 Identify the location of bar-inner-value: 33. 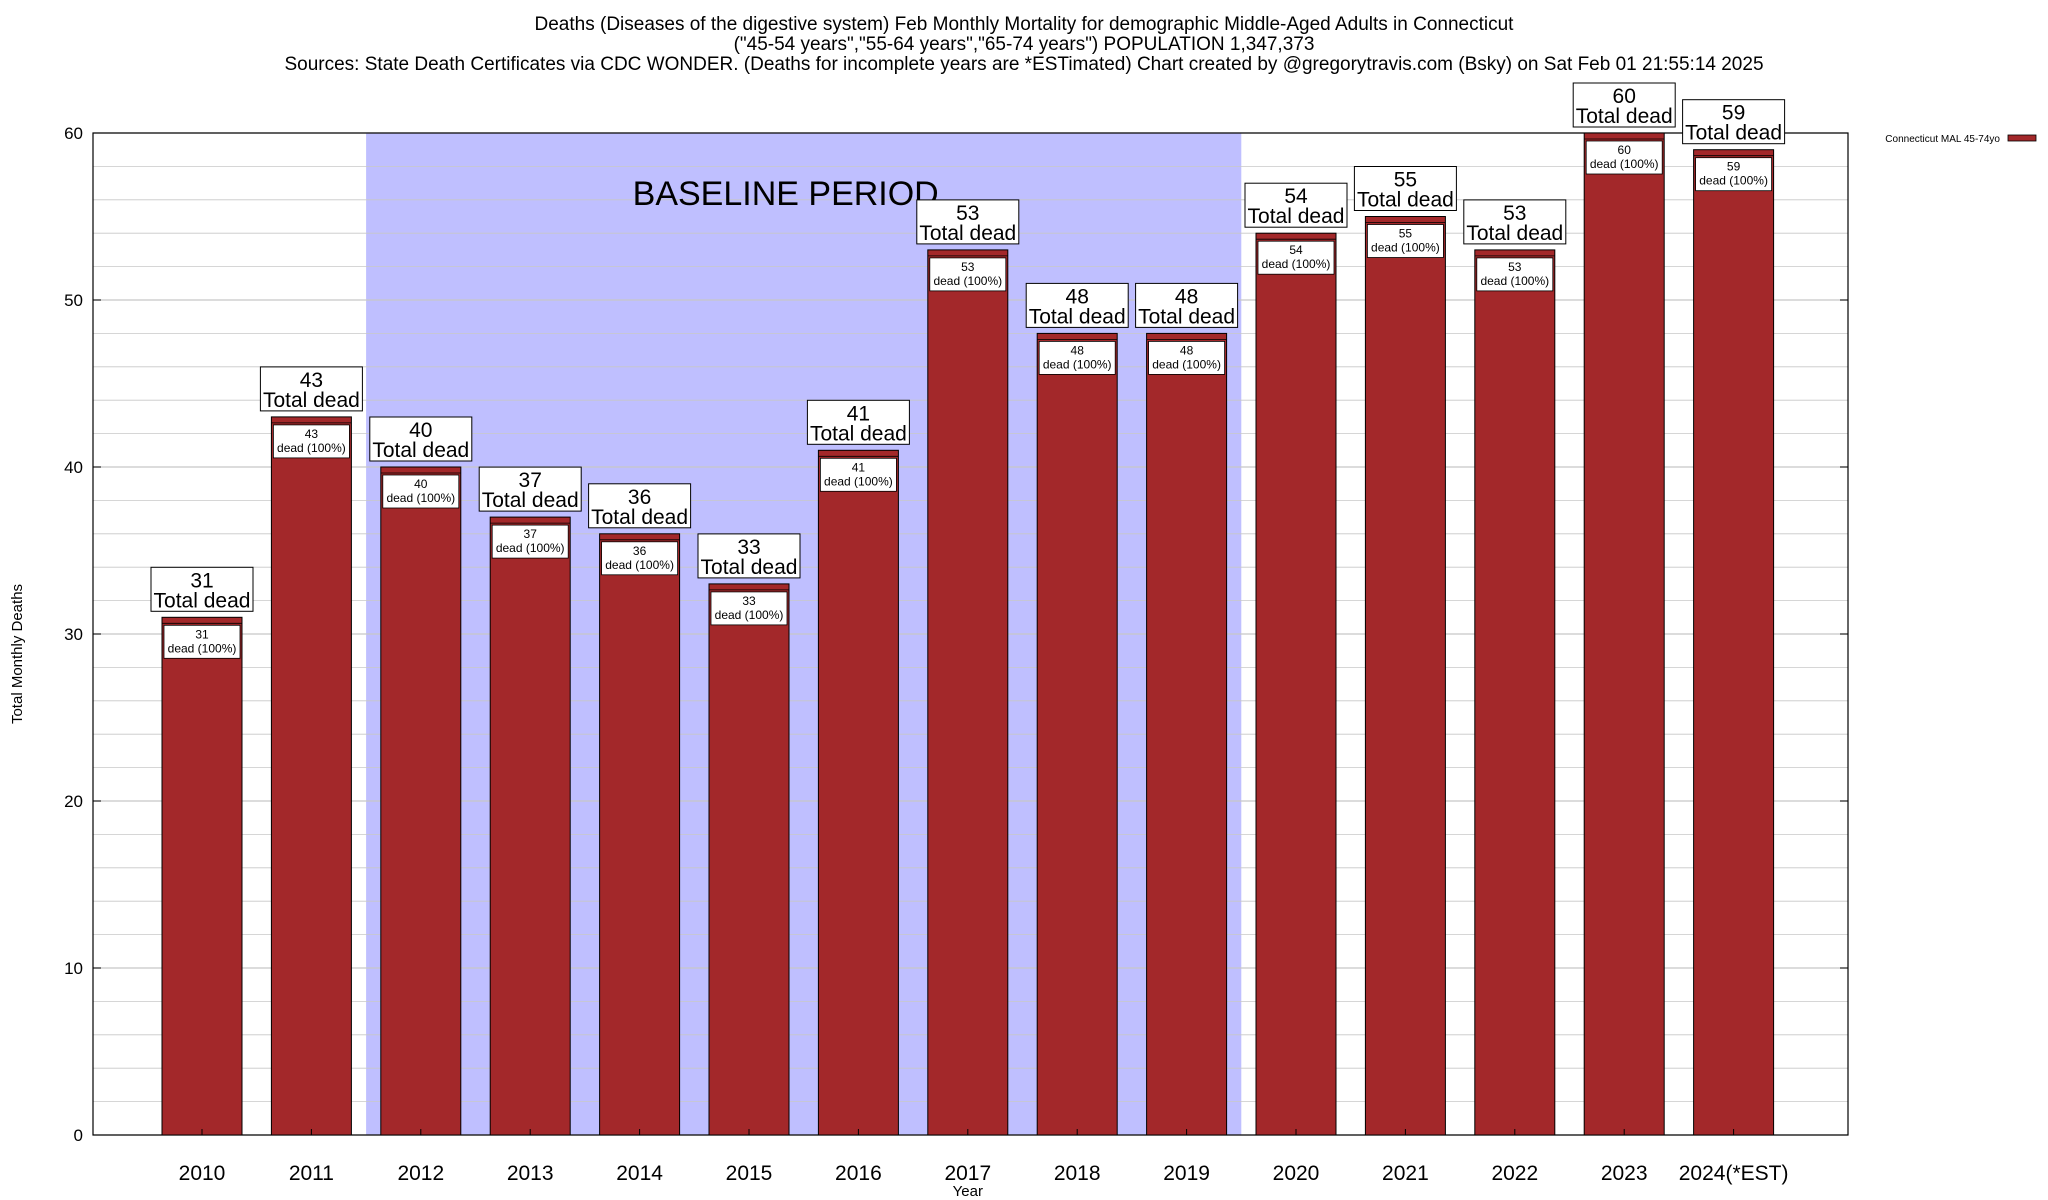
(749, 601).